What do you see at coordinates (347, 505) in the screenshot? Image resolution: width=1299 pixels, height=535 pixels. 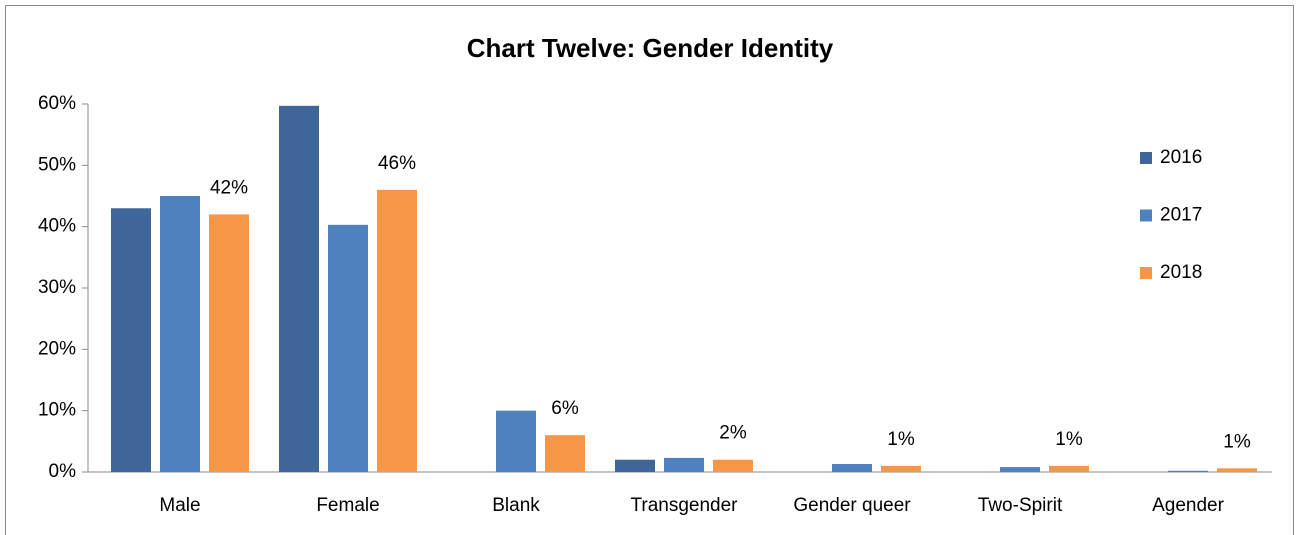 I see `x-tick-label: Female` at bounding box center [347, 505].